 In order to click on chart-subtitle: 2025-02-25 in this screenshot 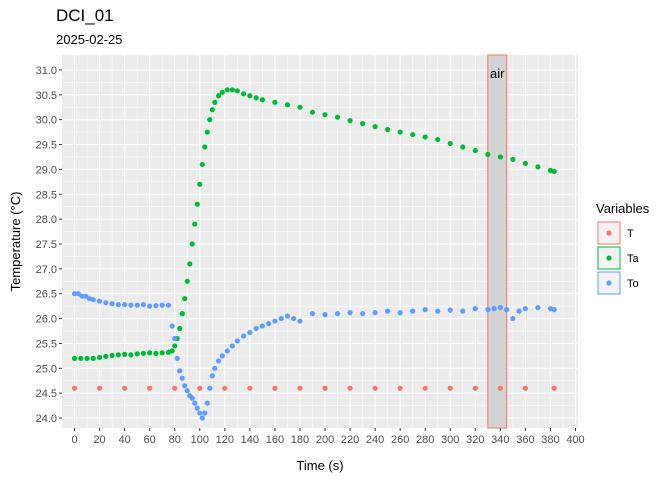, I will do `click(89, 39)`.